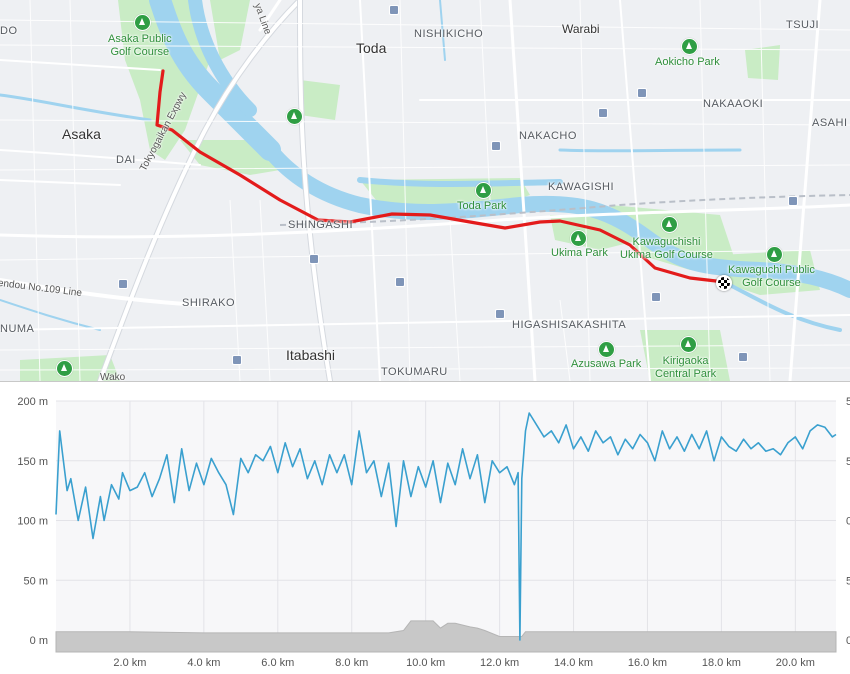 Image resolution: width=850 pixels, height=674 pixels. Describe the element at coordinates (17, 329) in the screenshot. I see `district-label: NUMA` at that location.